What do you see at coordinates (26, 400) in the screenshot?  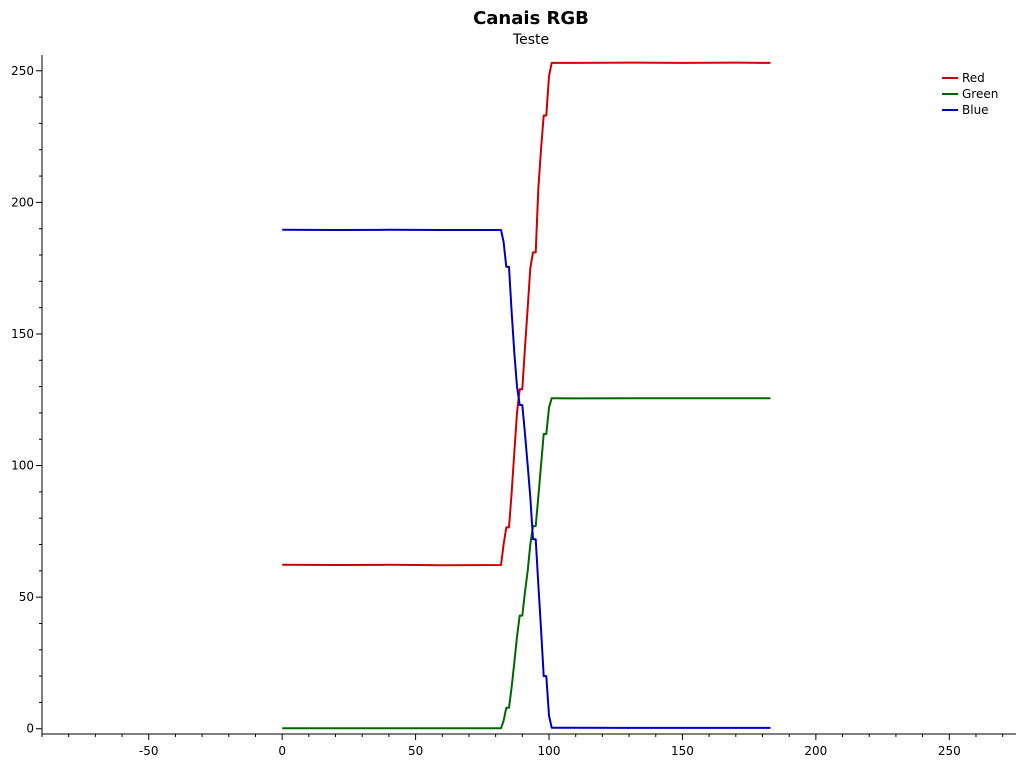 I see `y-axis: 0 50 100 150 200 250` at bounding box center [26, 400].